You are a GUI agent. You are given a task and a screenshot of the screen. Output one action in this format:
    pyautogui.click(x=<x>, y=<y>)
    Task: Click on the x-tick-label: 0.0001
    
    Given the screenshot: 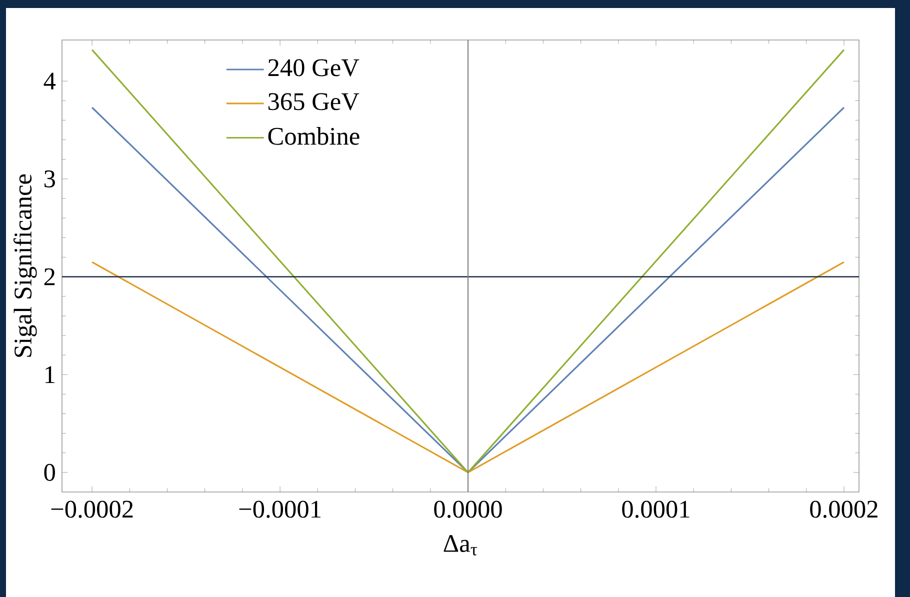 What is the action you would take?
    pyautogui.click(x=656, y=509)
    